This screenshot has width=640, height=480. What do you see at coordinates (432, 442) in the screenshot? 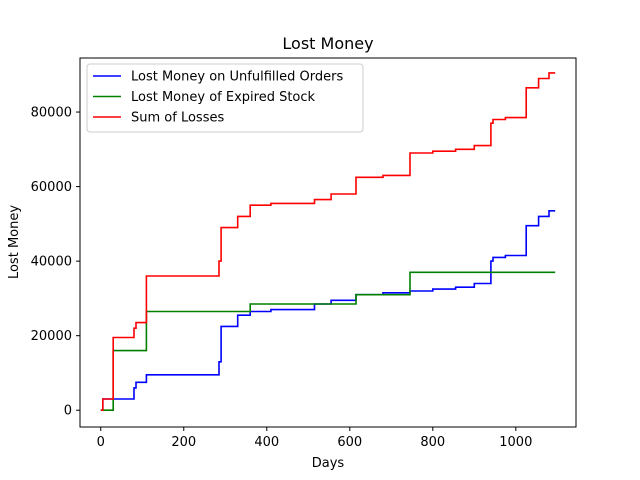
I see `x-tick-label: 800` at bounding box center [432, 442].